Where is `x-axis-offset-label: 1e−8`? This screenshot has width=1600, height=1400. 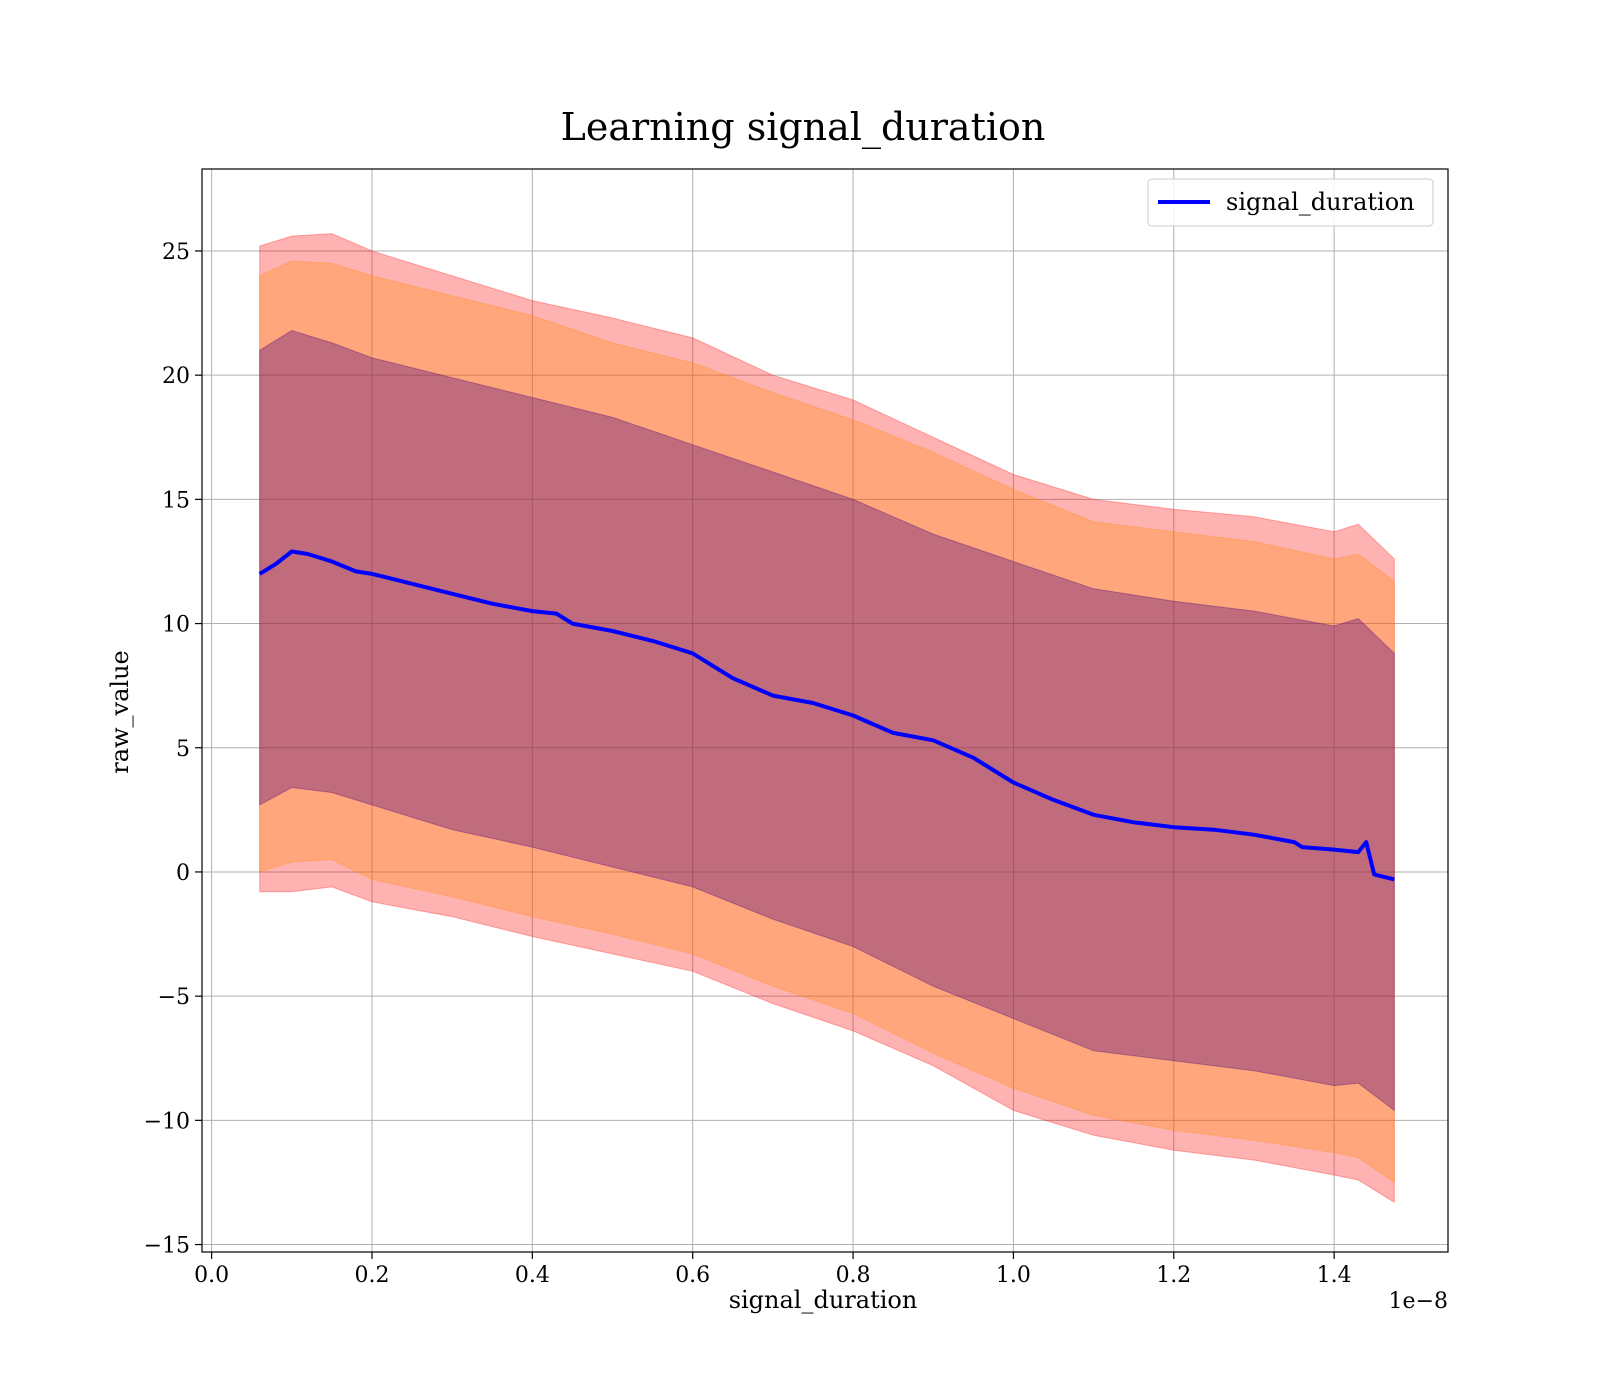
x-axis-offset-label: 1e−8 is located at coordinates (1418, 1301).